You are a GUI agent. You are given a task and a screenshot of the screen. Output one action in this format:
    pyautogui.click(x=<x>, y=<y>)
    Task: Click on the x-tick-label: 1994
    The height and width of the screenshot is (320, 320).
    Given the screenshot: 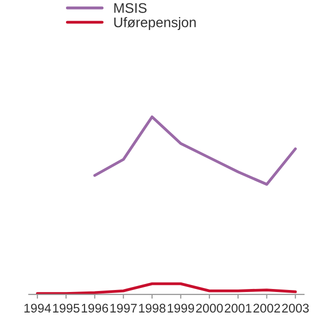 What is the action you would take?
    pyautogui.click(x=37, y=308)
    